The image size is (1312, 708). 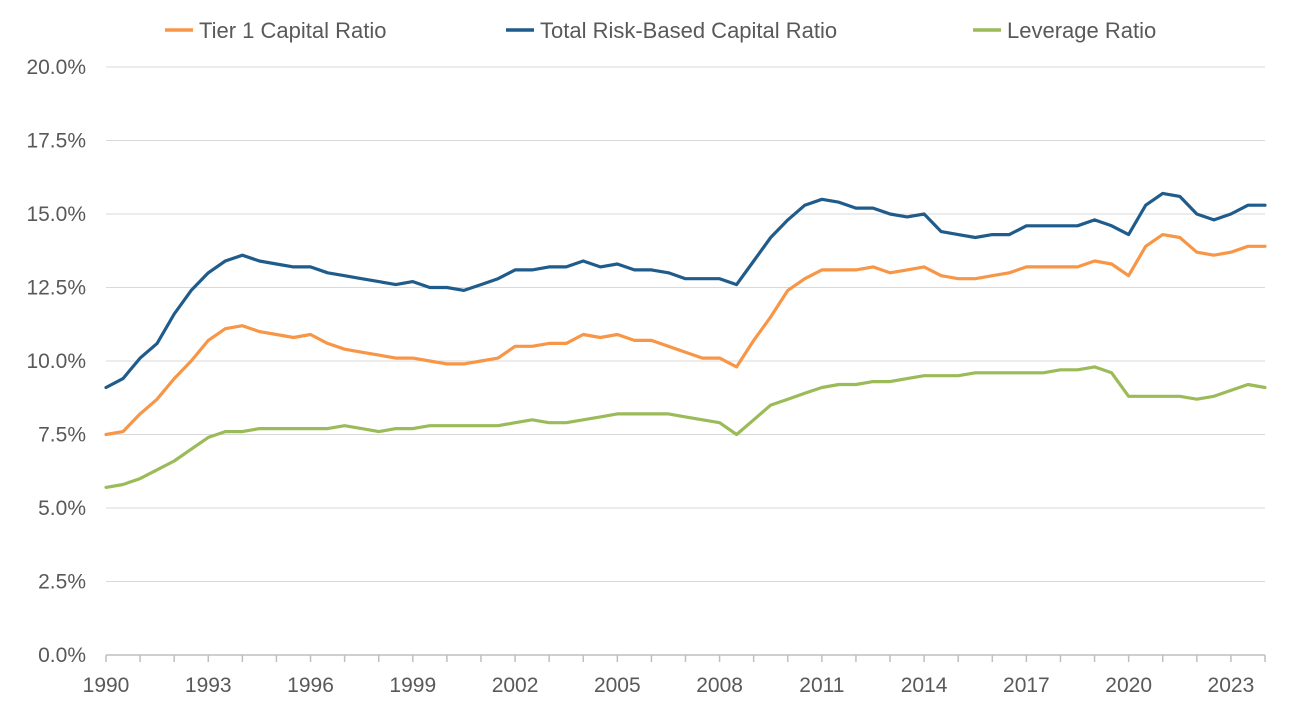 What do you see at coordinates (1231, 685) in the screenshot?
I see `x-tick-label: 2023` at bounding box center [1231, 685].